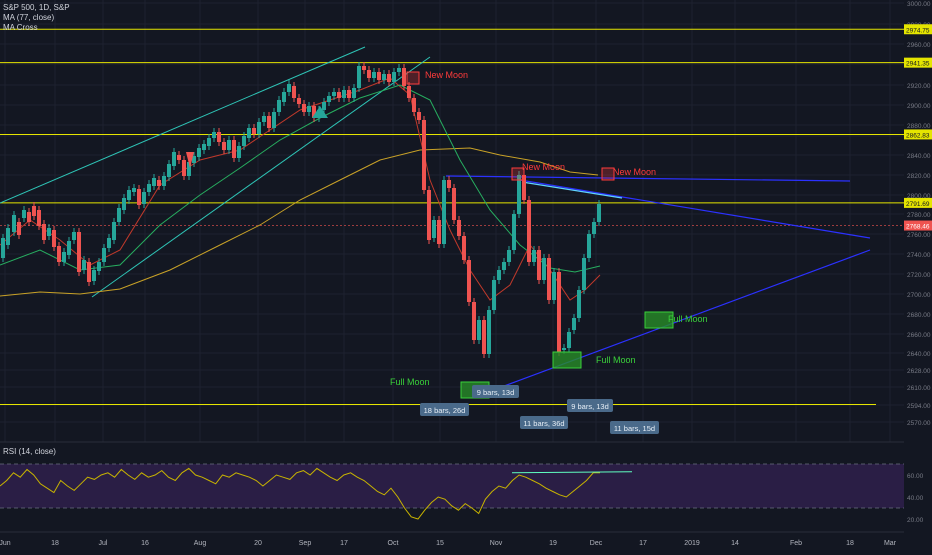 This screenshot has width=932, height=555. I want to click on price-tick-label: 2960.00, so click(919, 45).